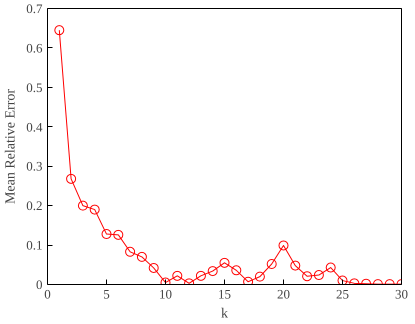  What do you see at coordinates (34, 87) in the screenshot?
I see `y-tick-label: 0.5` at bounding box center [34, 87].